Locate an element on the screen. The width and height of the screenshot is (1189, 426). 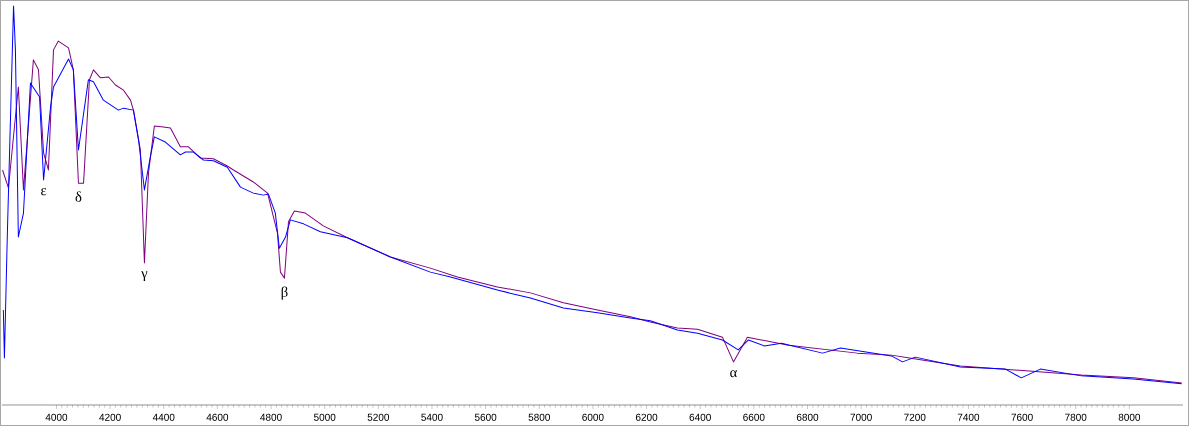
annotation: ε is located at coordinates (44, 192).